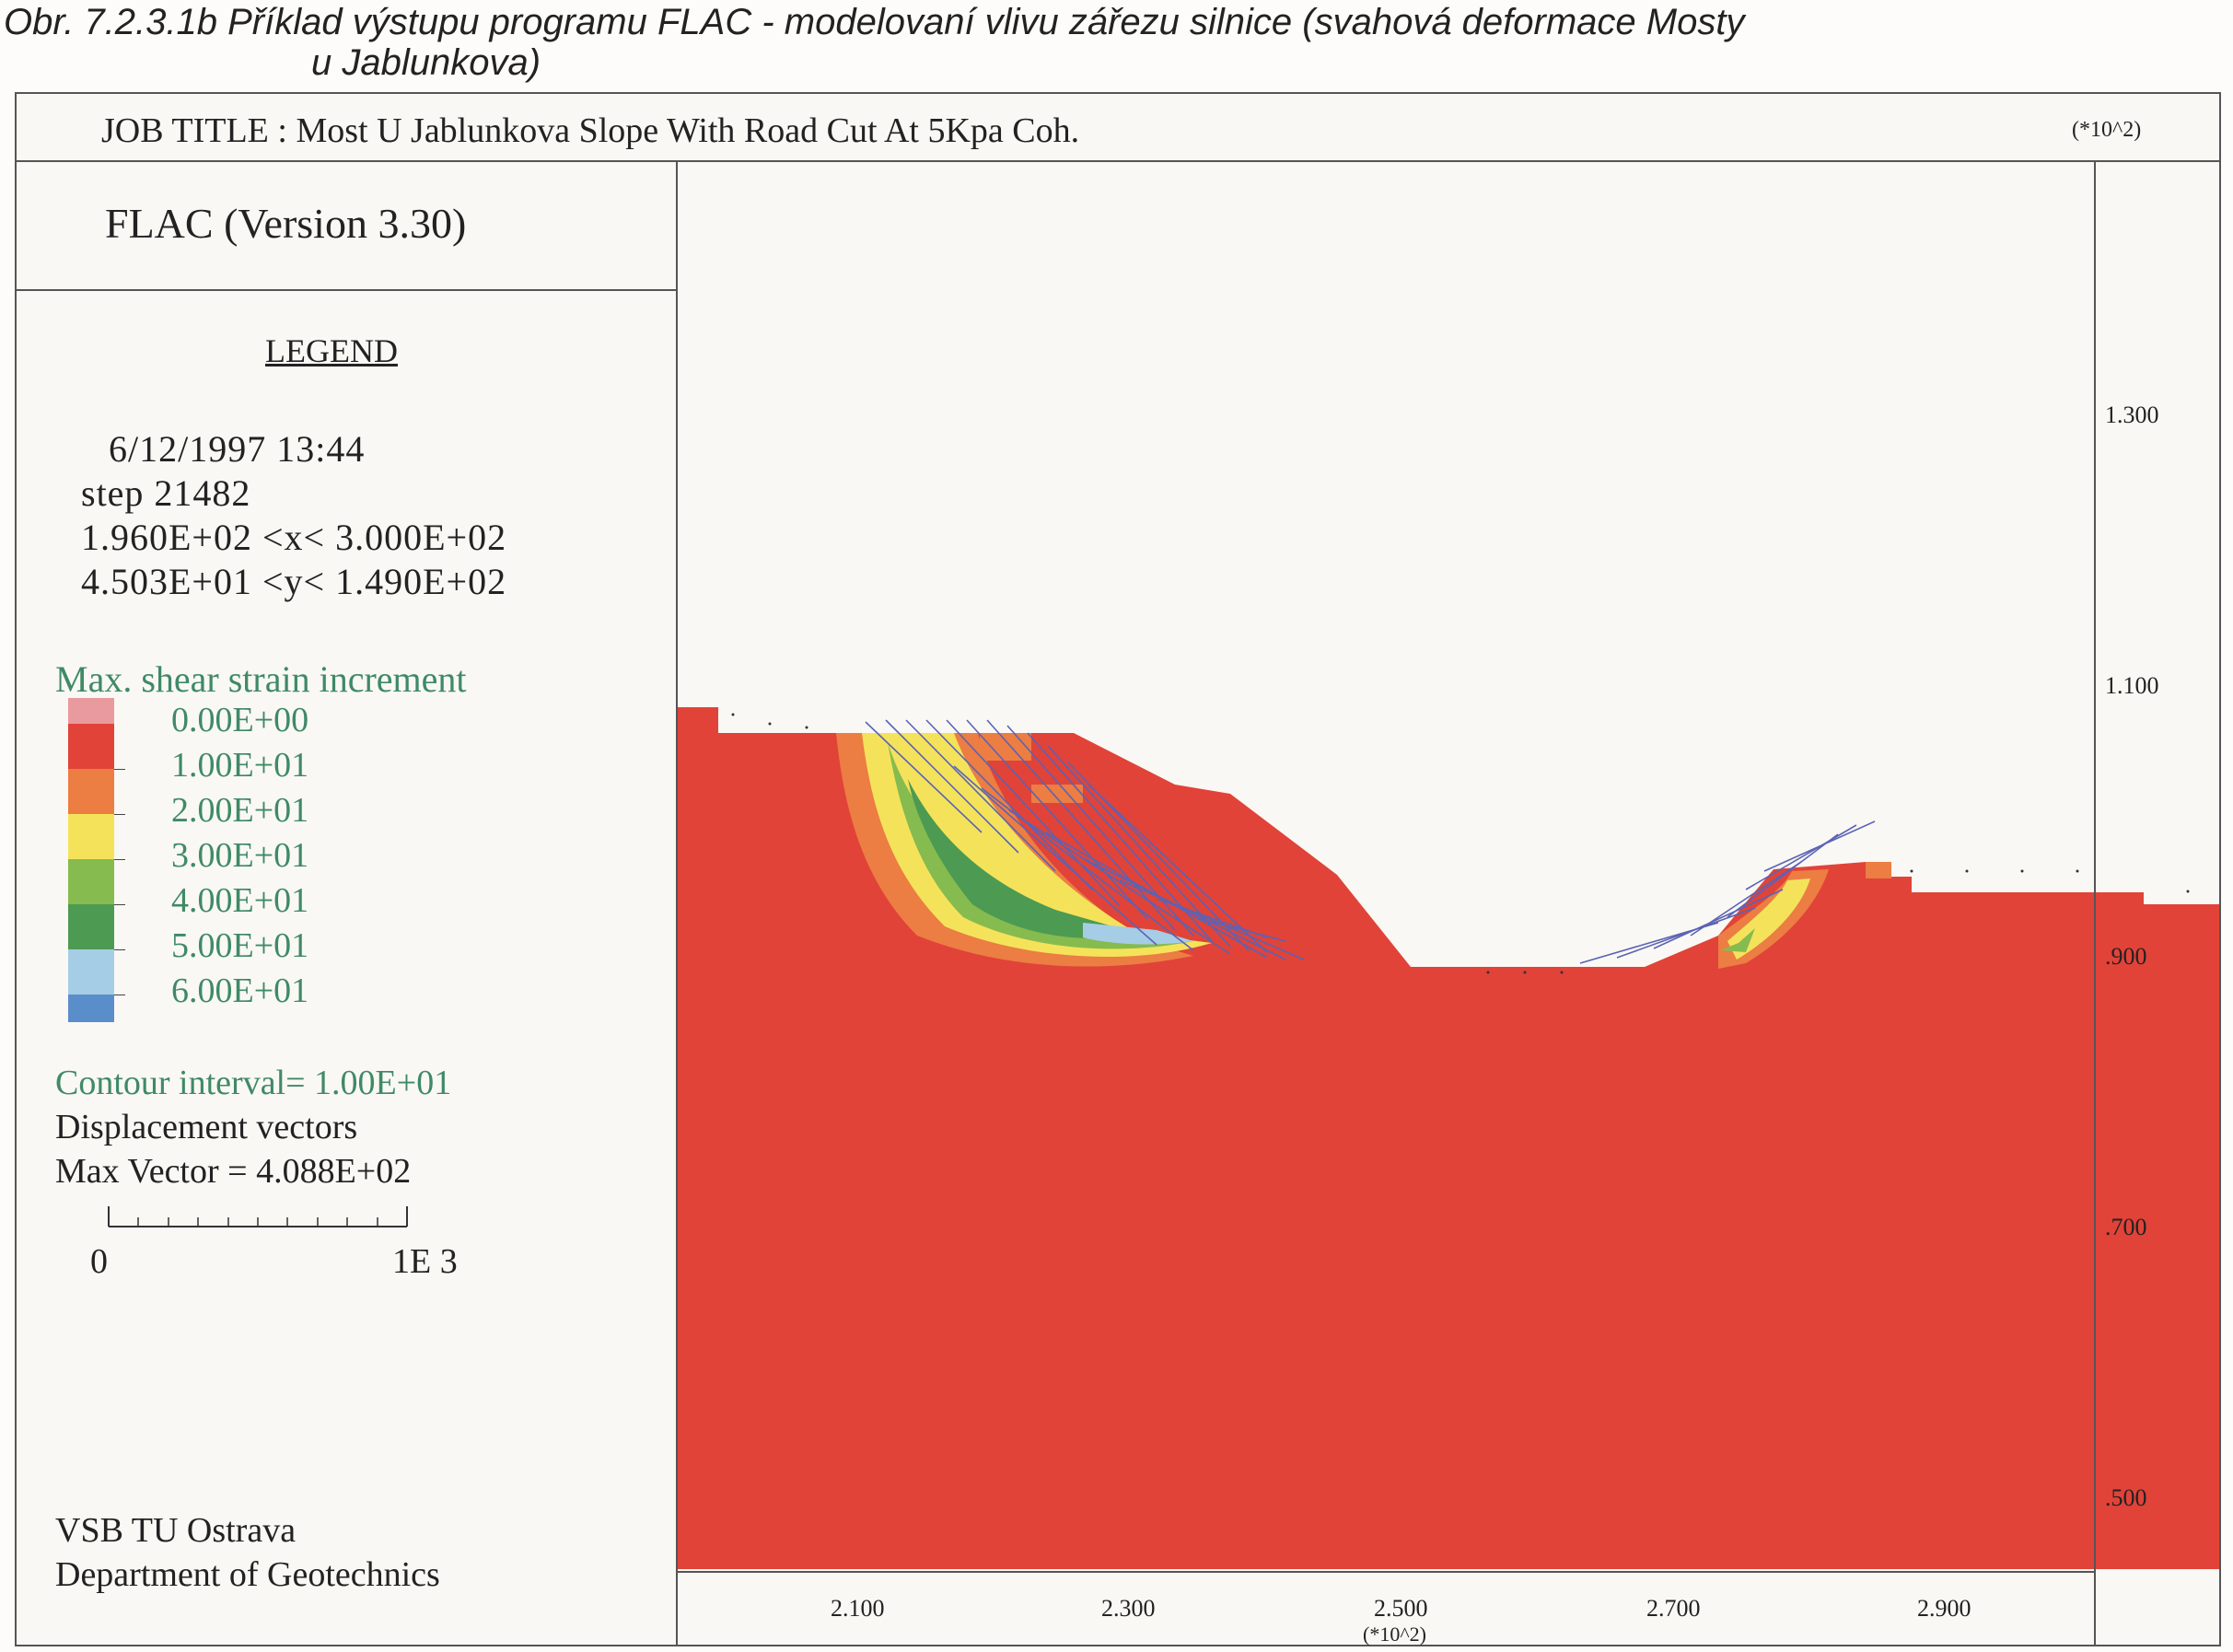  Describe the element at coordinates (261, 679) in the screenshot. I see `contour-label: Max. shear strain increment` at that location.